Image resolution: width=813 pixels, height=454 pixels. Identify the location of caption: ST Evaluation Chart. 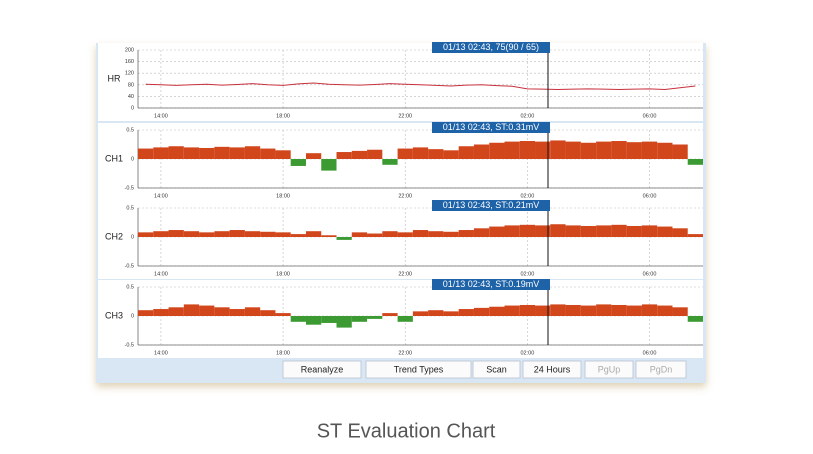
(406, 431).